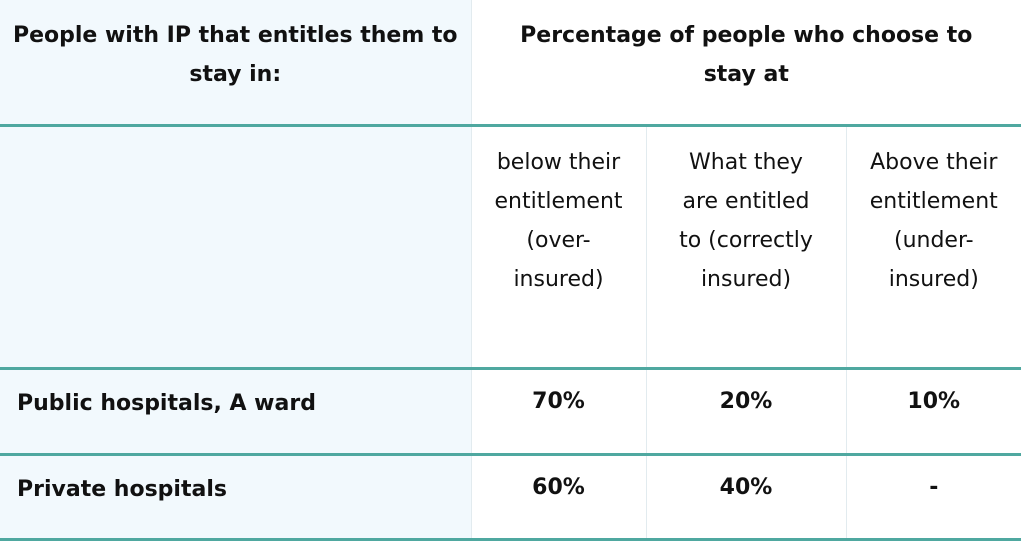  Describe the element at coordinates (745, 412) in the screenshot. I see `row-value: 20%` at that location.